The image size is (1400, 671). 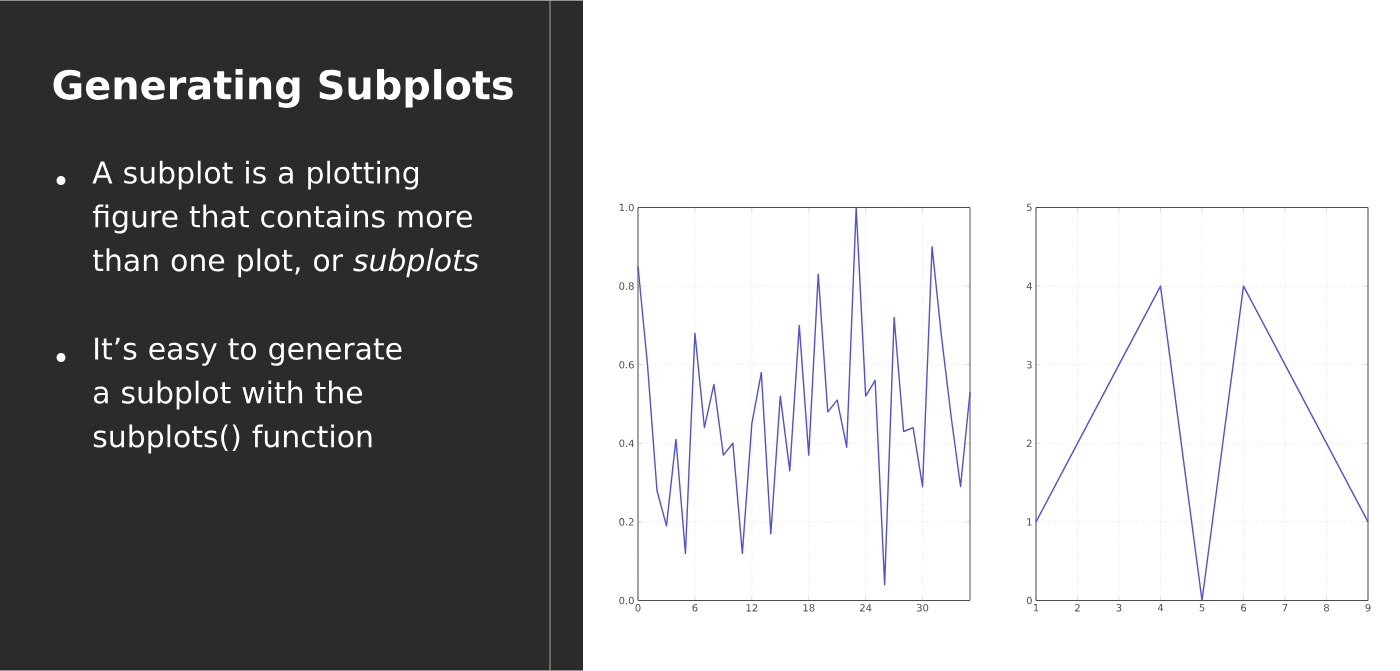 What do you see at coordinates (804, 396) in the screenshot?
I see `line-series` at bounding box center [804, 396].